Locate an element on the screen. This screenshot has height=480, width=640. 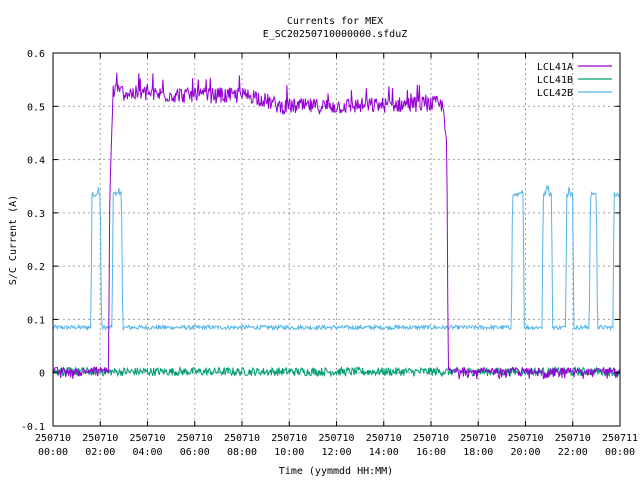
x-tick-label-time: 12:00 is located at coordinates (336, 452).